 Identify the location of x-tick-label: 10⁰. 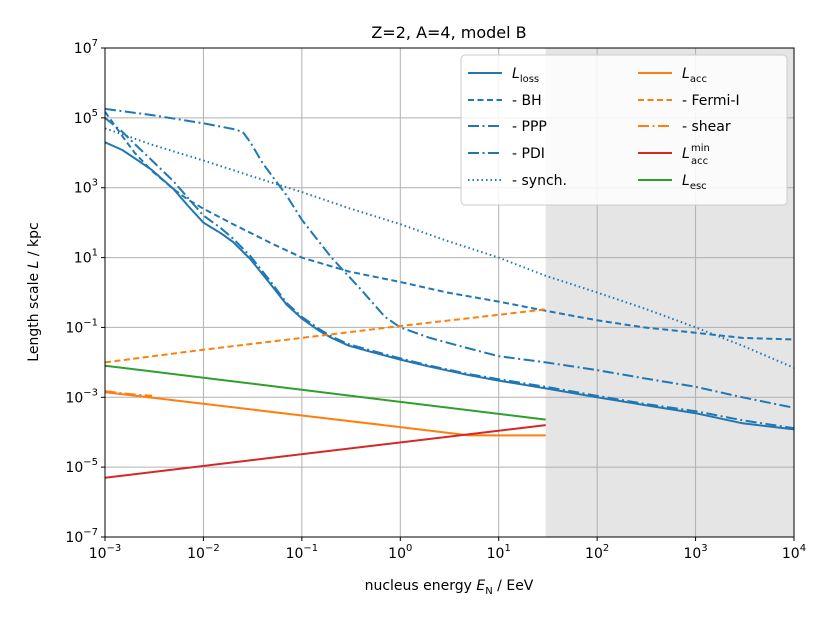
(400, 552).